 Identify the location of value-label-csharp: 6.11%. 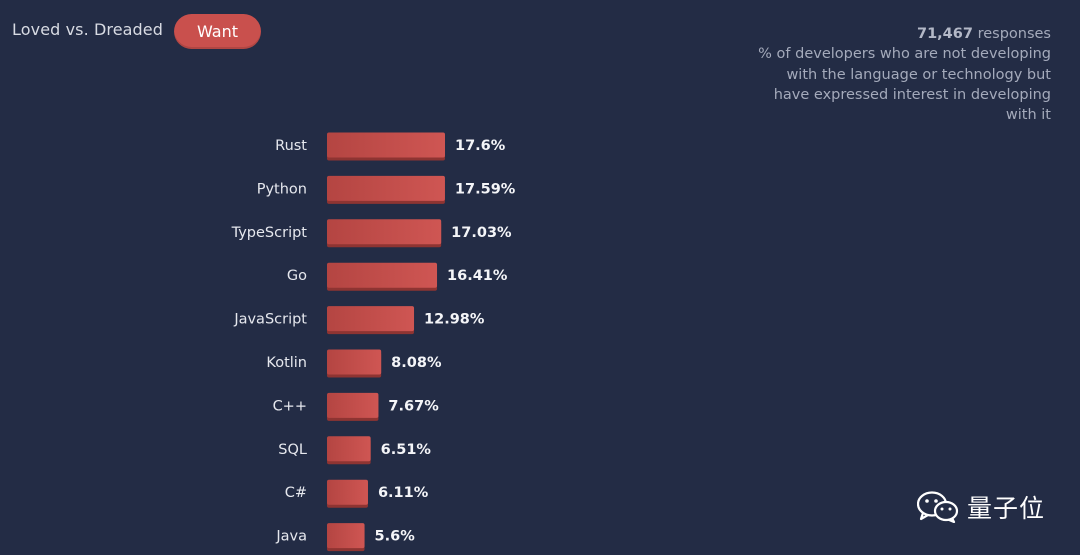
(403, 493).